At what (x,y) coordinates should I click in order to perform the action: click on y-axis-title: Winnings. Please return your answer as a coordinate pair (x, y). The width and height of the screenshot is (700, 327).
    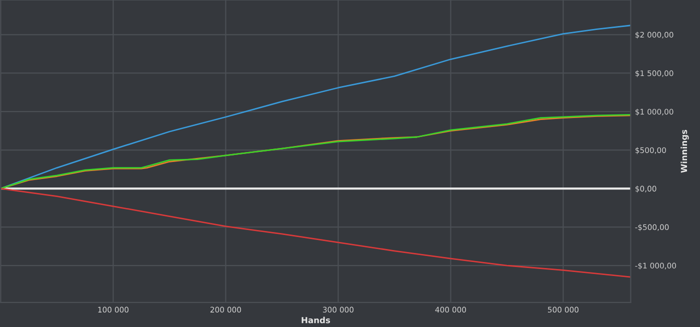
    Looking at the image, I should click on (684, 151).